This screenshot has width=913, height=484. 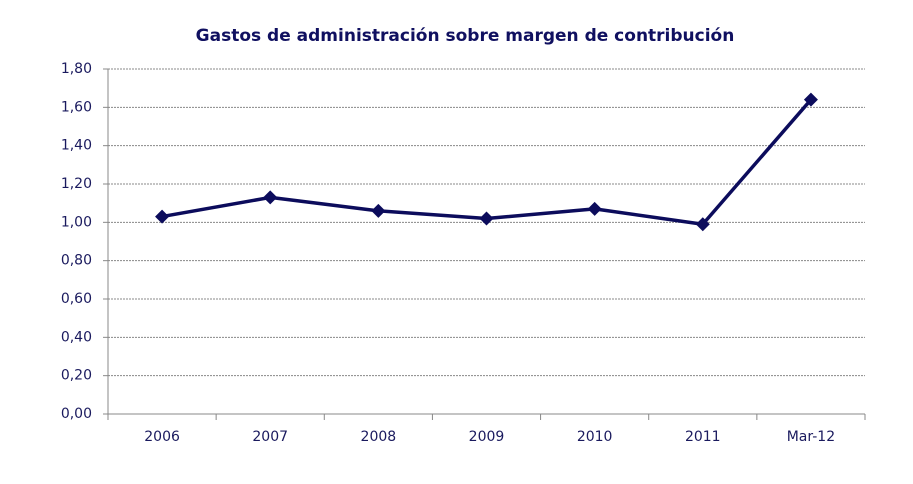 What do you see at coordinates (270, 437) in the screenshot?
I see `x-tick-label: 2007` at bounding box center [270, 437].